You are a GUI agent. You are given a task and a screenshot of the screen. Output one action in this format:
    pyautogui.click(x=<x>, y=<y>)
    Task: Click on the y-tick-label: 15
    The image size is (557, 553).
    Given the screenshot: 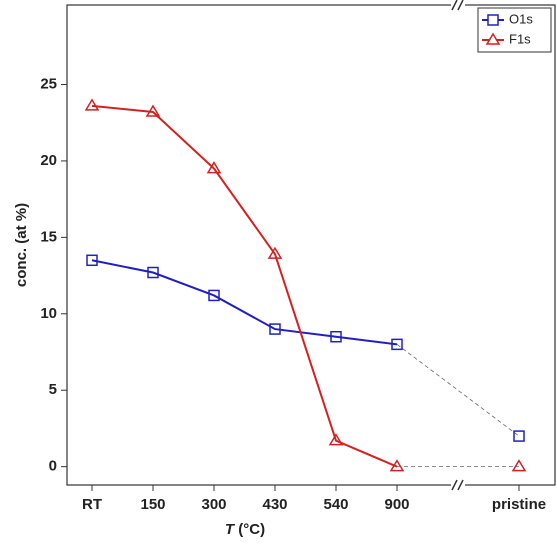 What is the action you would take?
    pyautogui.click(x=48, y=236)
    